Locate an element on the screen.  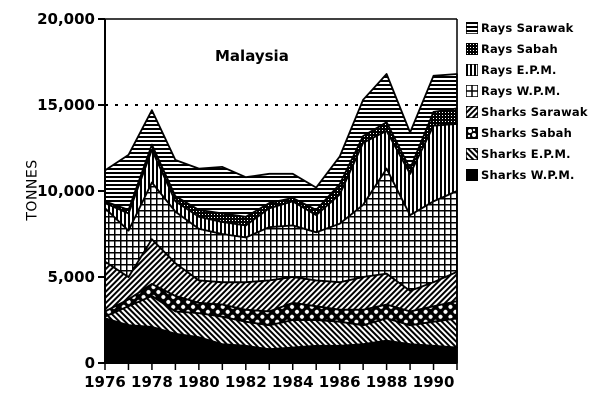
x-tick-label: 1990 is located at coordinates (434, 382).